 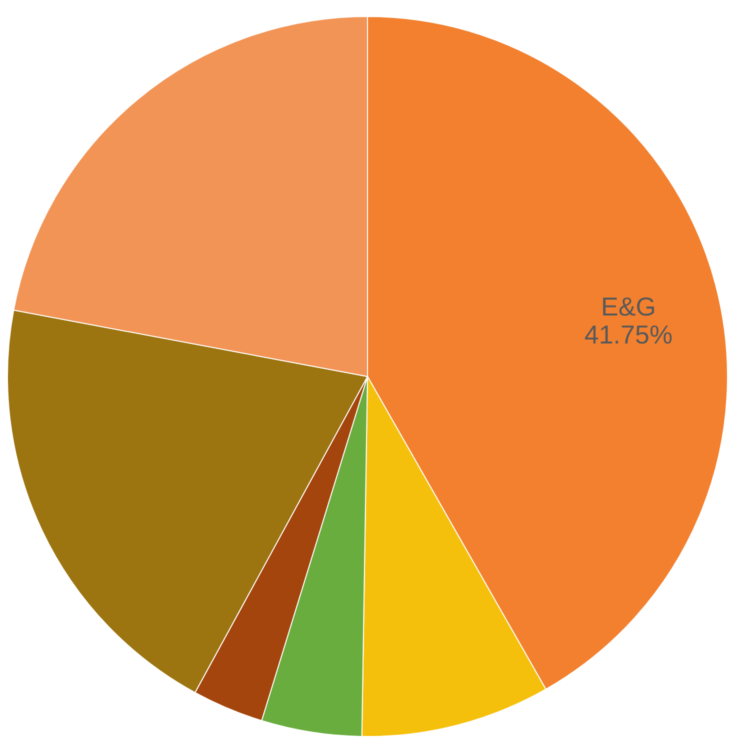 What do you see at coordinates (628, 306) in the screenshot?
I see `slice-label: E&G` at bounding box center [628, 306].